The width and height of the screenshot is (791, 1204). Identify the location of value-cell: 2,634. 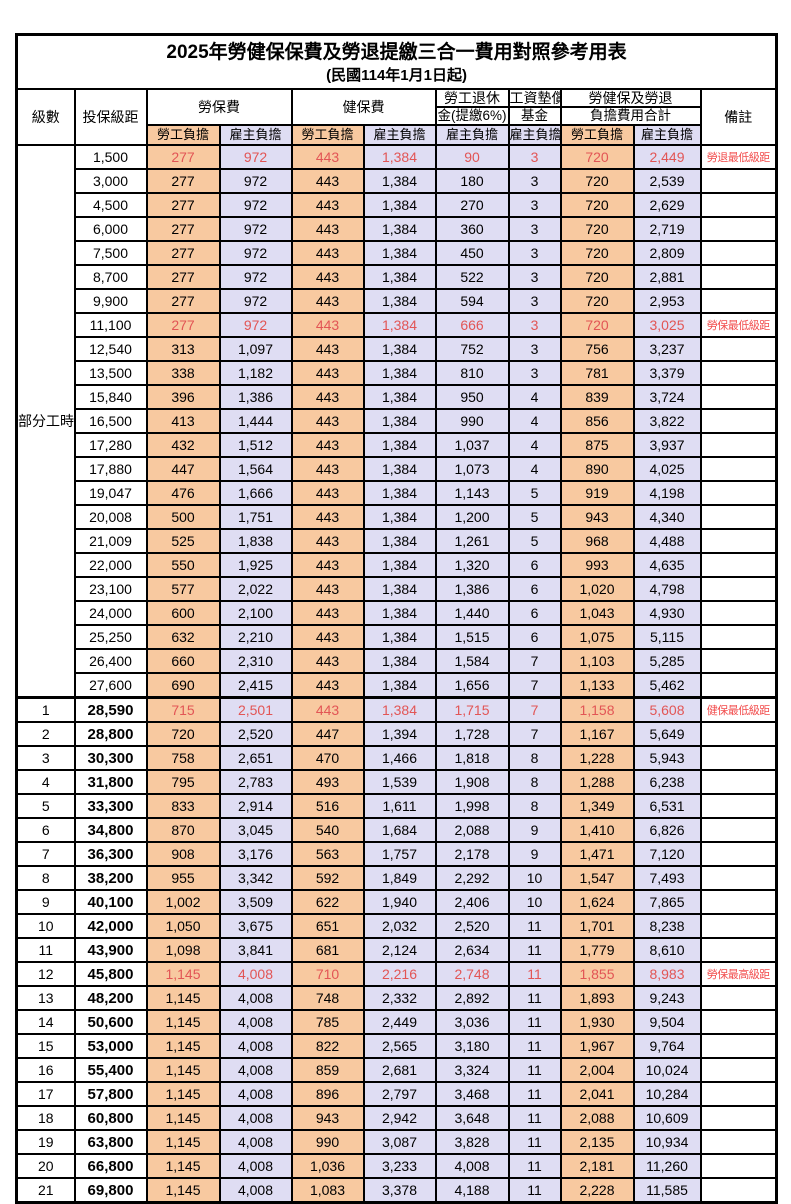
(472, 950).